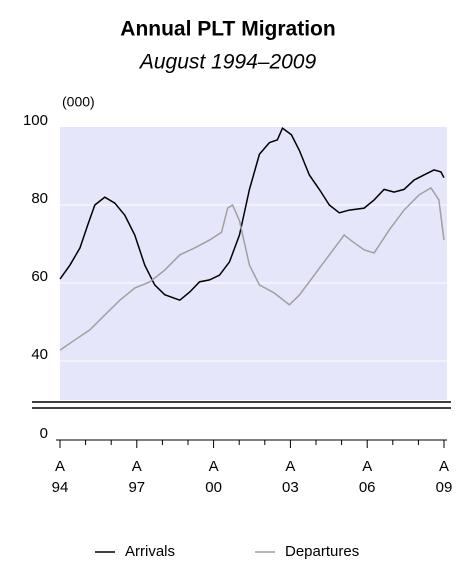 The height and width of the screenshot is (566, 456). Describe the element at coordinates (39, 354) in the screenshot. I see `y-tick-label: 40` at that location.